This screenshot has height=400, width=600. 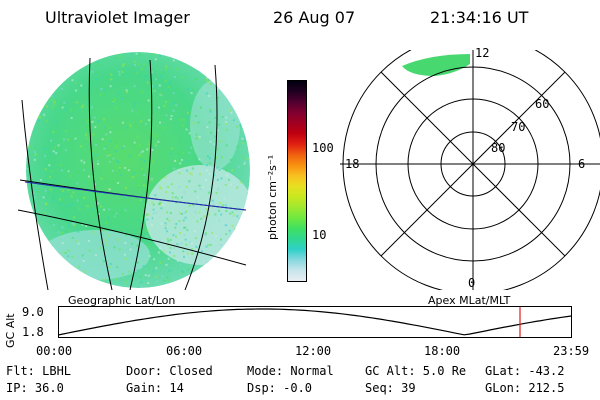 I want to click on gain-readout: Gain: 14, so click(x=155, y=388).